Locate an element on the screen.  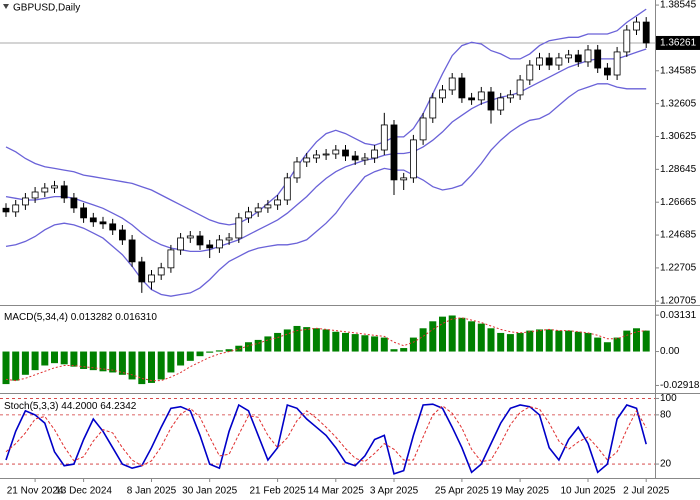
readout-value: 0.013282 is located at coordinates (92, 317).